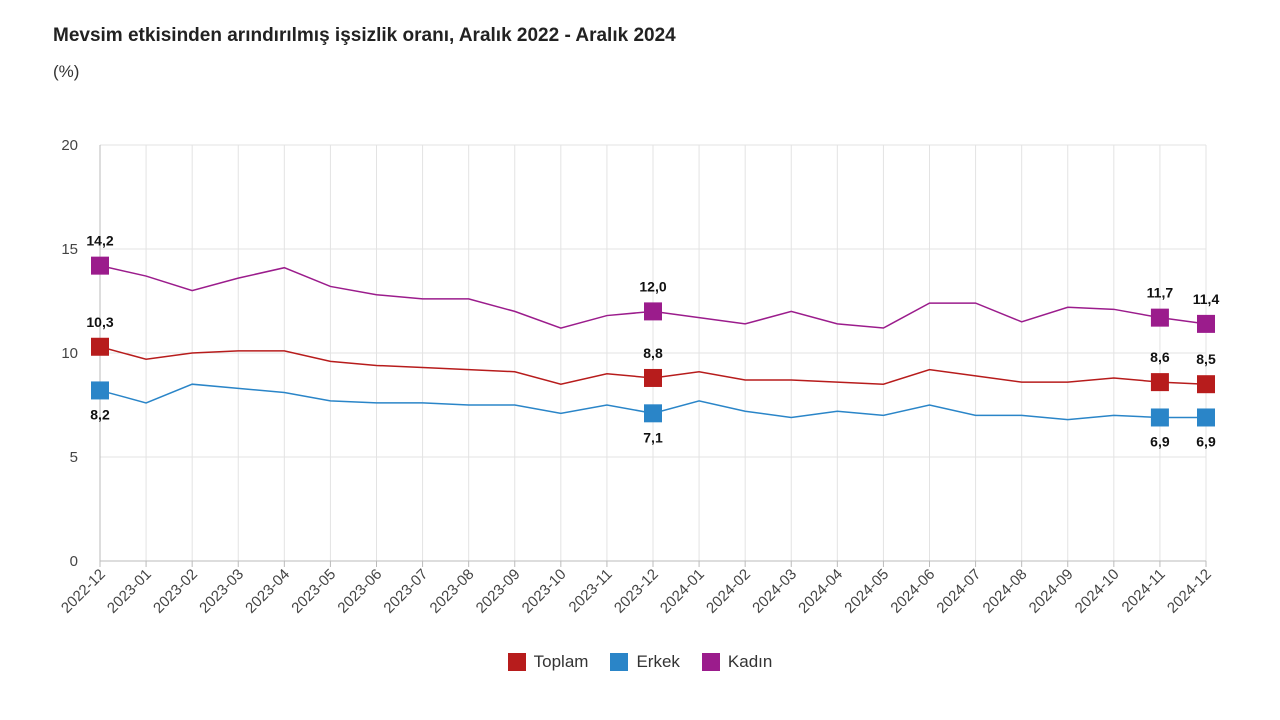 The image size is (1280, 720). I want to click on chart-subtitle: (%), so click(66, 71).